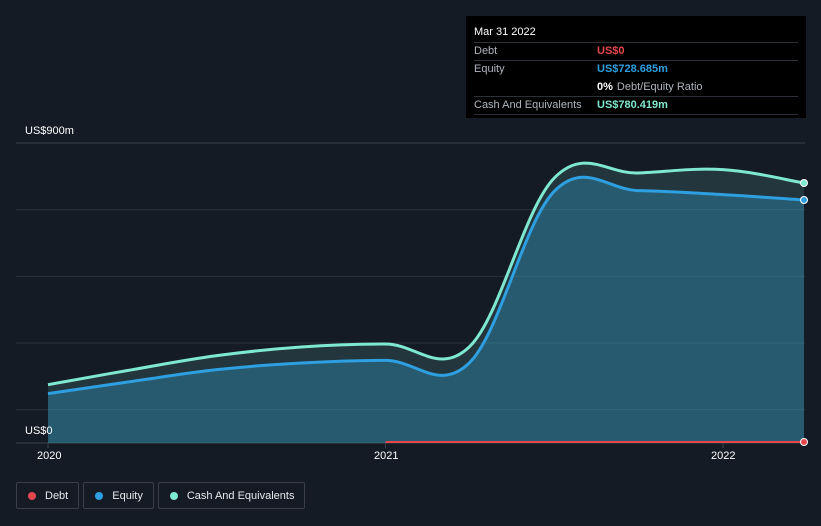 This screenshot has height=526, width=821. What do you see at coordinates (528, 105) in the screenshot?
I see `tooltip-cash-label: Cash And Equivalents` at bounding box center [528, 105].